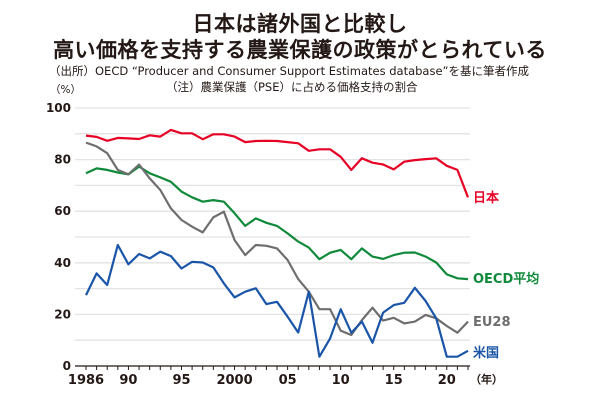  Describe the element at coordinates (447, 380) in the screenshot. I see `x-tick-label: 20` at that location.